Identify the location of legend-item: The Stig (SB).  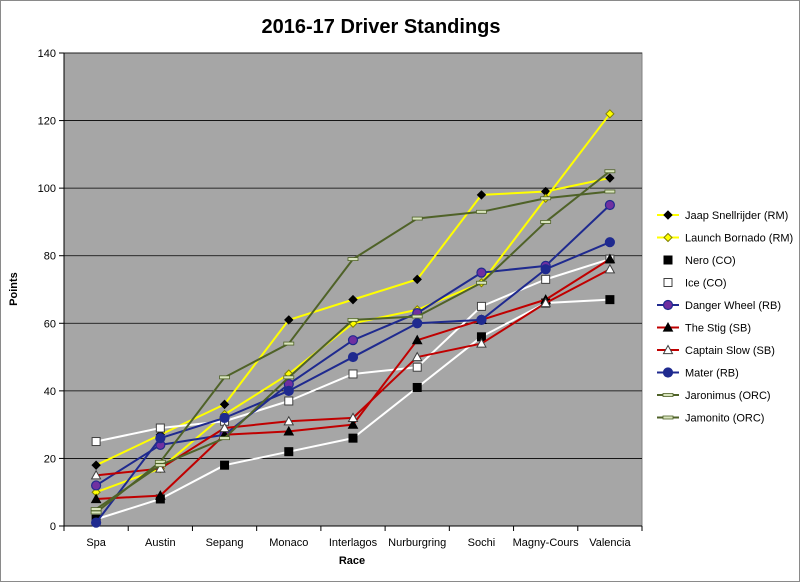
(704, 328).